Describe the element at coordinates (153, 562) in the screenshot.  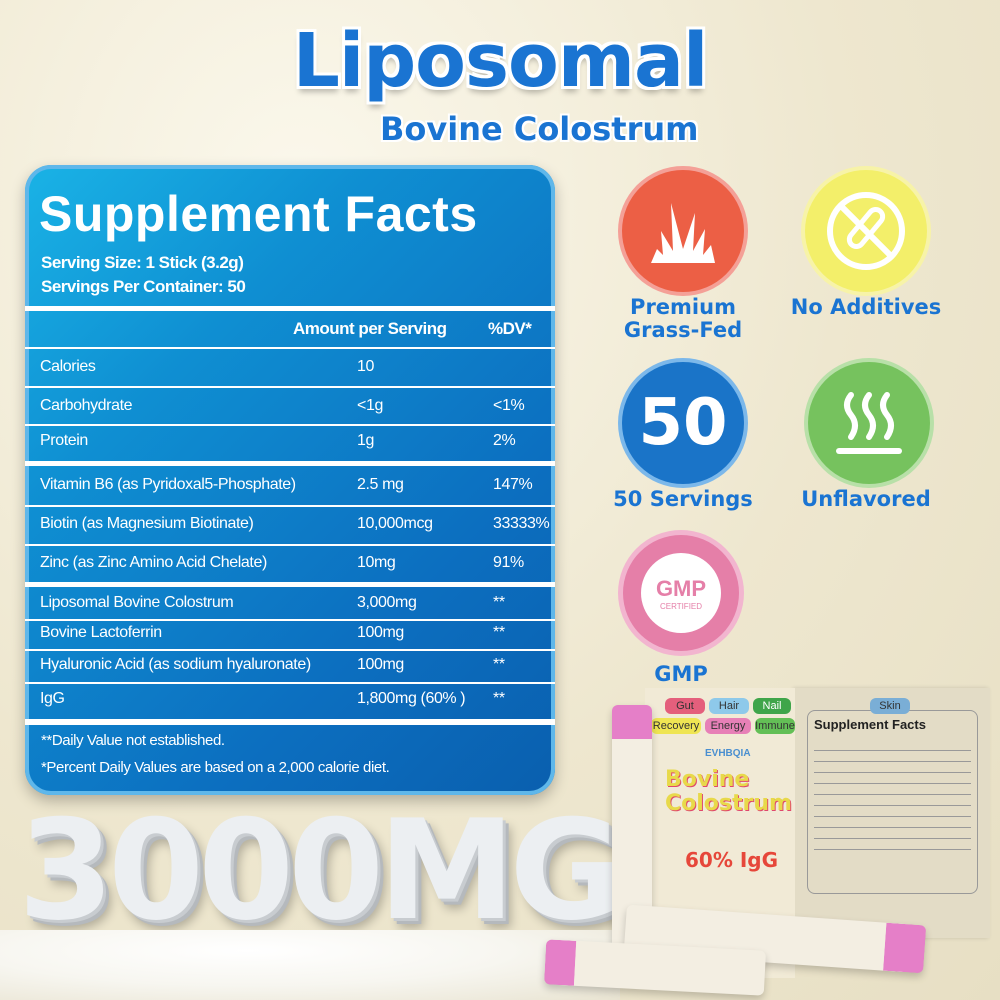
I see `nutrient-name: Zinc (as Zinc Amino Acid Chelate)` at that location.